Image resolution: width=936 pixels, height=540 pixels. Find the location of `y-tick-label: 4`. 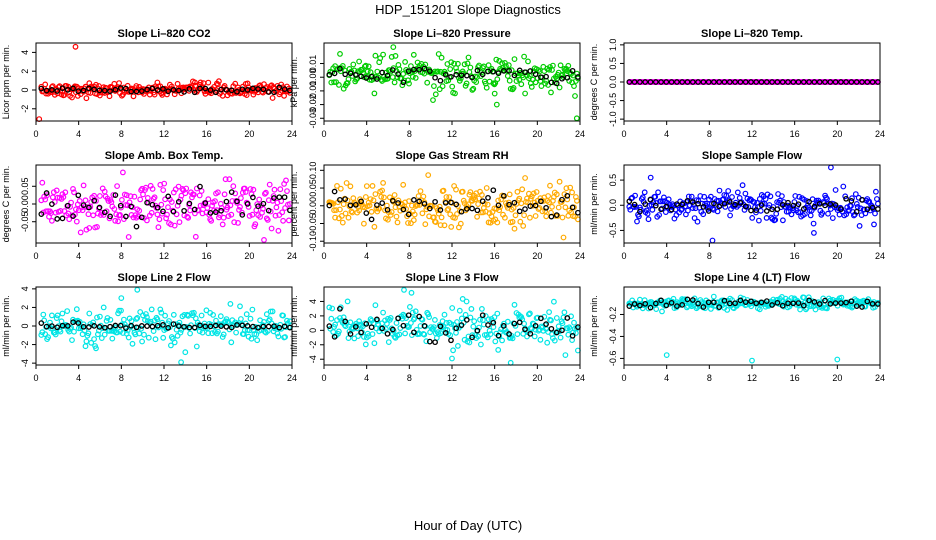

y-tick-label: 4 is located at coordinates (25, 288).